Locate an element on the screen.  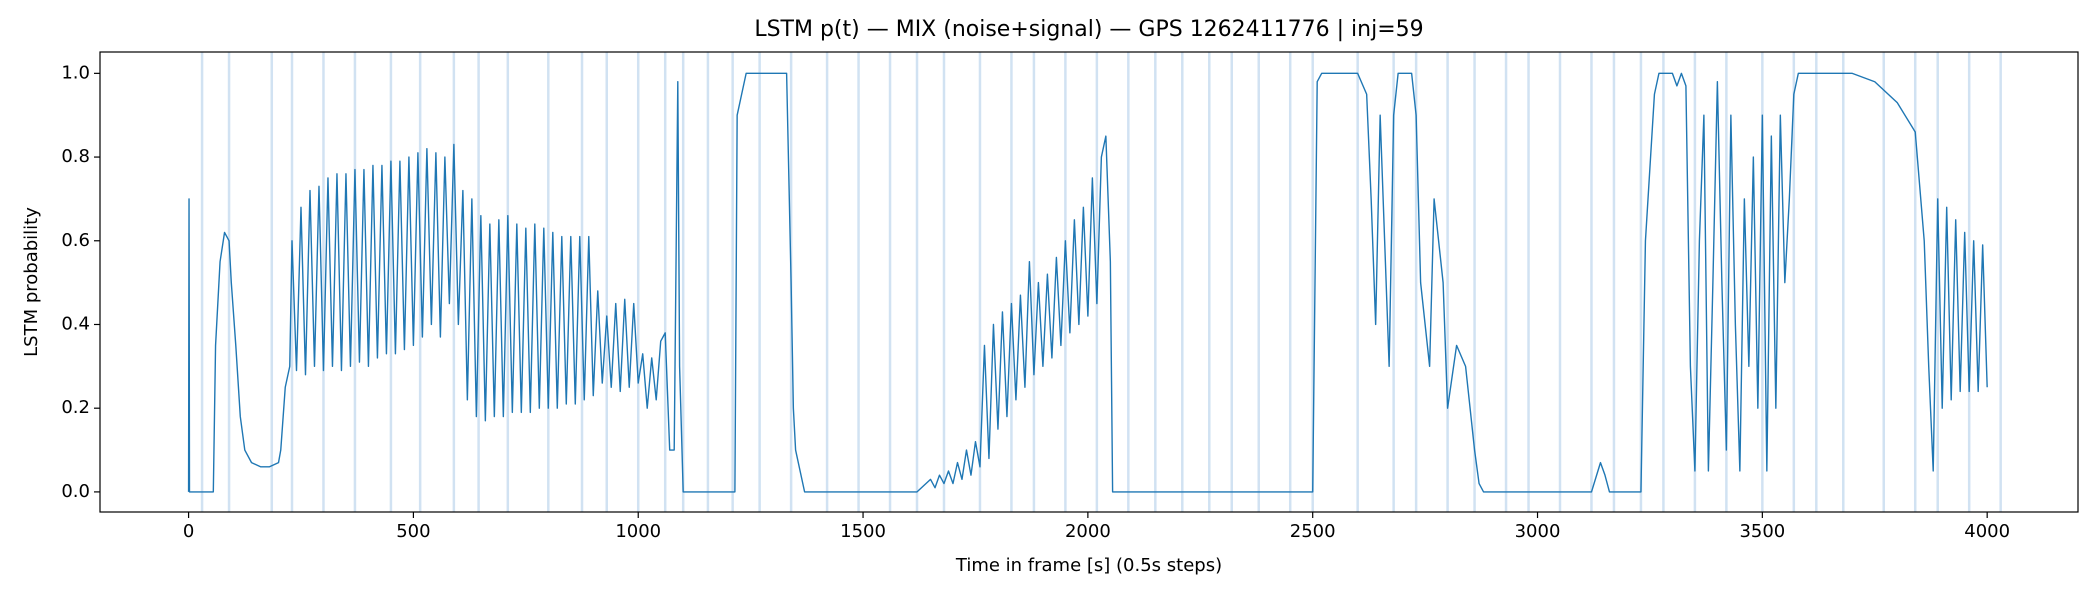
x-tick-label: 3500 is located at coordinates (1762, 531).